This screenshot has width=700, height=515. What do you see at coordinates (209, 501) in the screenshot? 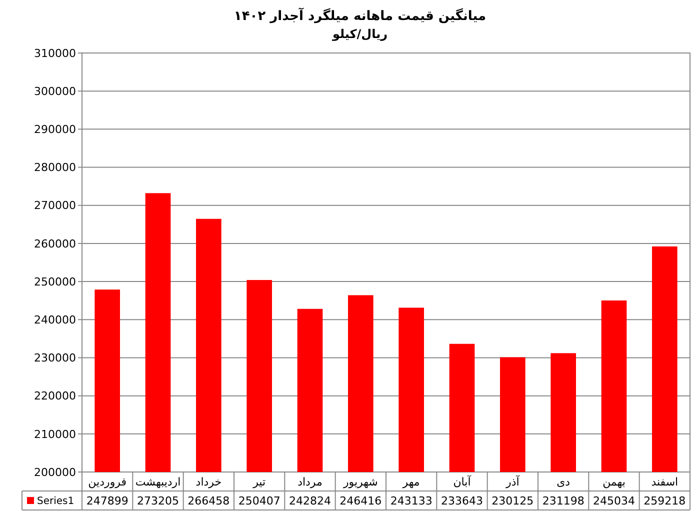
I see `data-label: 266458` at bounding box center [209, 501].